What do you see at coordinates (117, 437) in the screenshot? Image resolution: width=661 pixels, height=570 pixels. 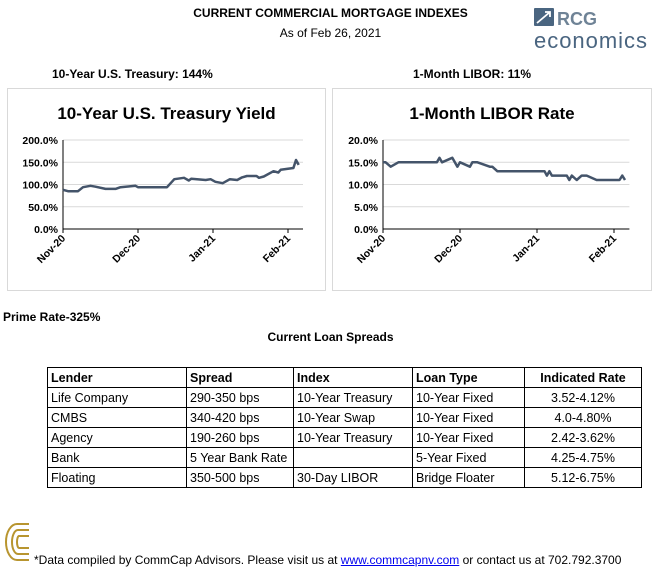 I see `cell-lender: Agency` at bounding box center [117, 437].